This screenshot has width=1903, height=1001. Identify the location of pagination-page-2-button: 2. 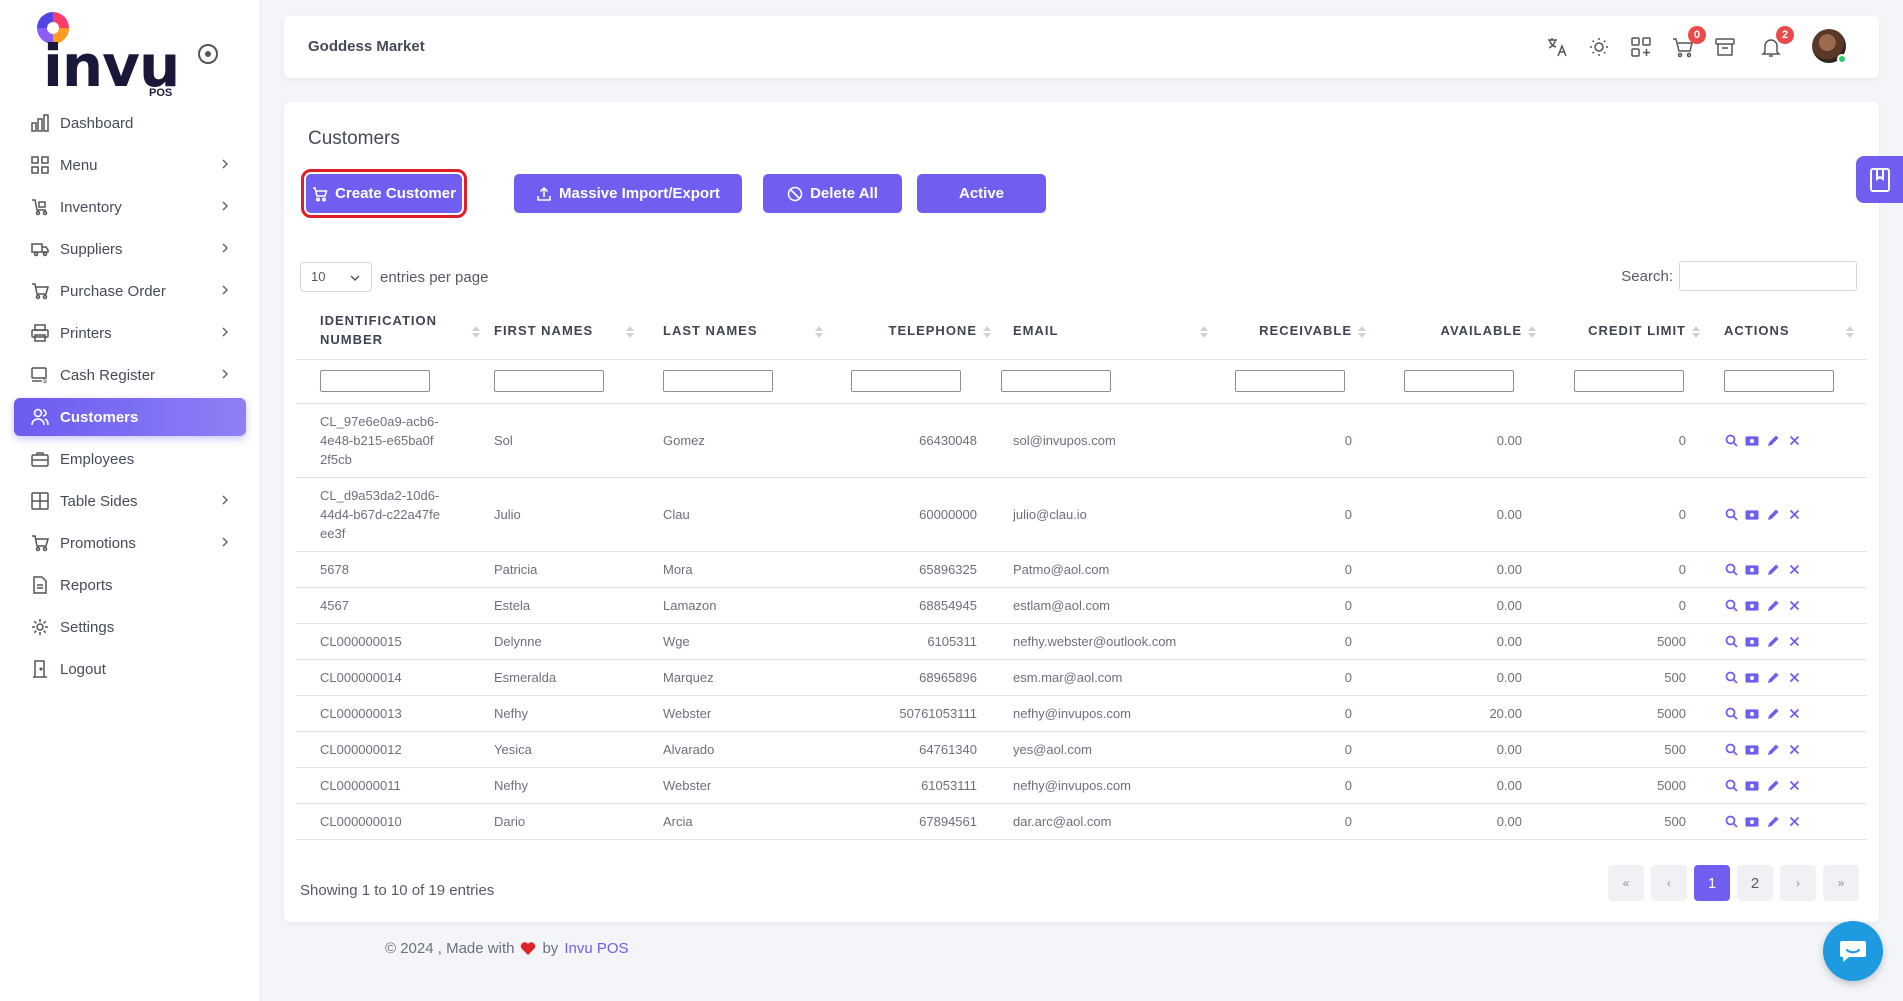
(1755, 883).